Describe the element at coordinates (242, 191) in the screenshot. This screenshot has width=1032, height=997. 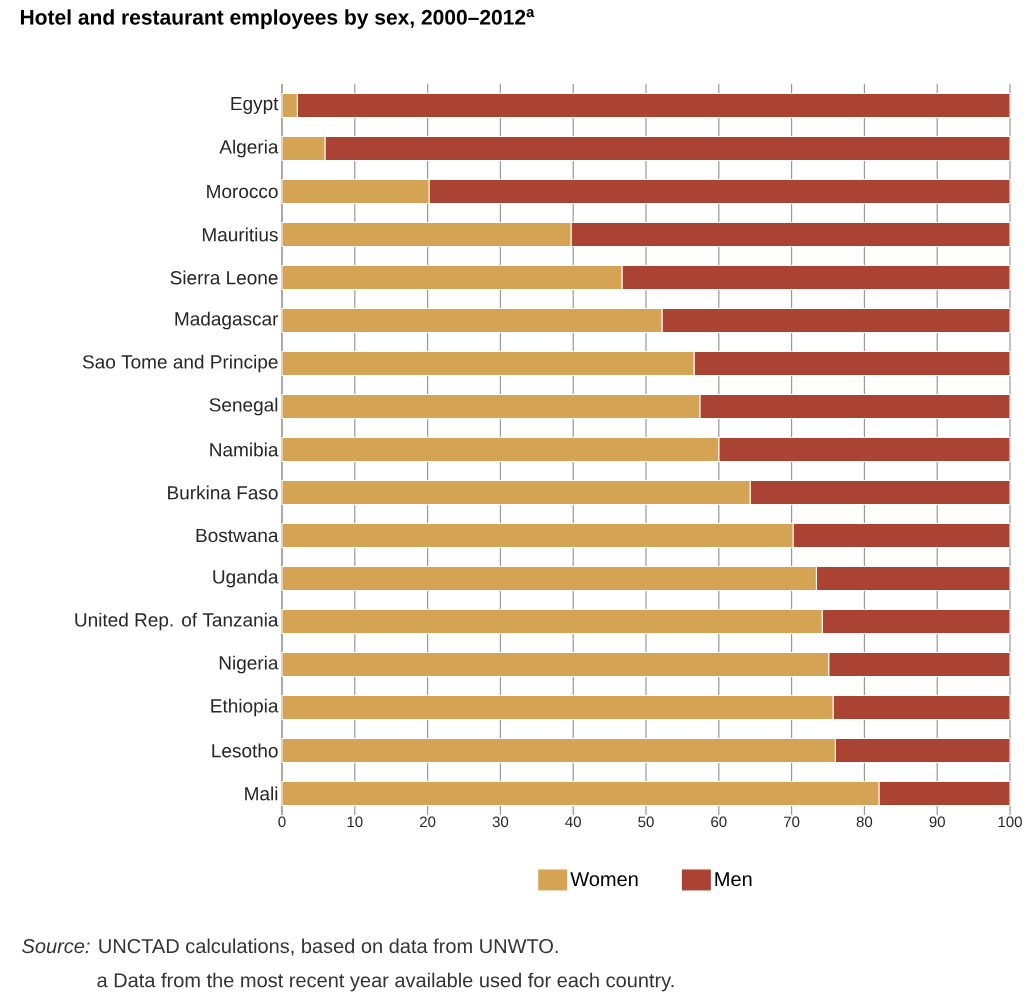
I see `y-tick-label: Morocco` at that location.